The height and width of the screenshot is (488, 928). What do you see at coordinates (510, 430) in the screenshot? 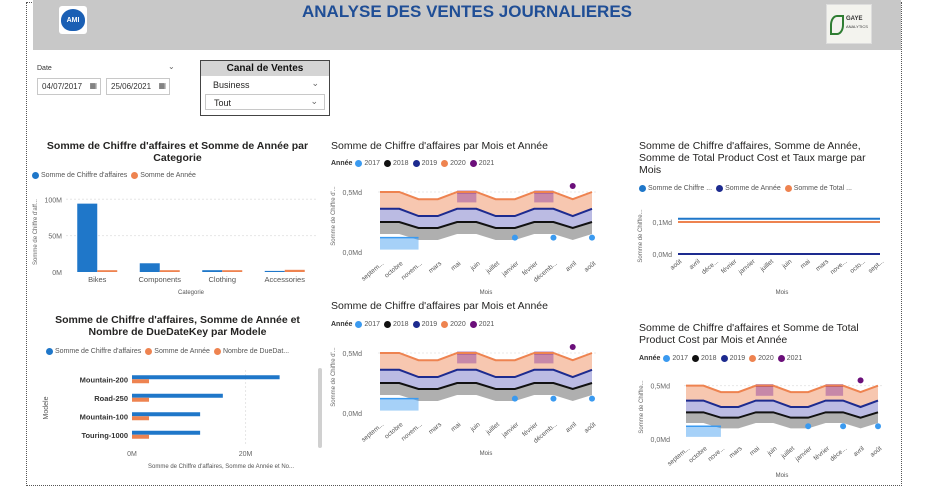
I see `x-tick-label: janvier` at bounding box center [510, 430].